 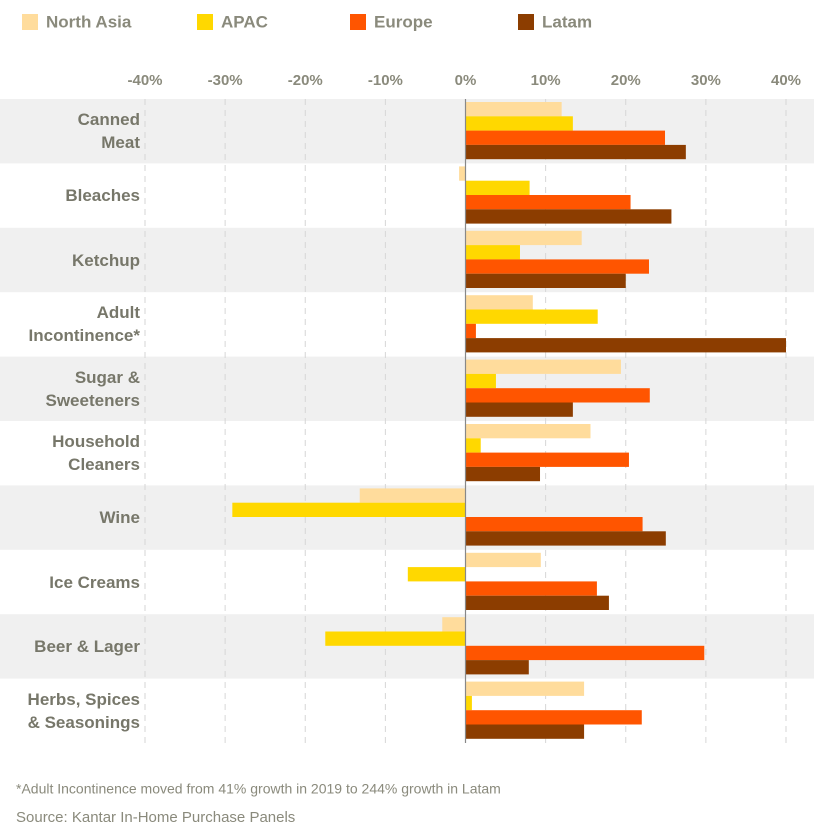 What do you see at coordinates (786, 80) in the screenshot?
I see `x-tick-label: 40%` at bounding box center [786, 80].